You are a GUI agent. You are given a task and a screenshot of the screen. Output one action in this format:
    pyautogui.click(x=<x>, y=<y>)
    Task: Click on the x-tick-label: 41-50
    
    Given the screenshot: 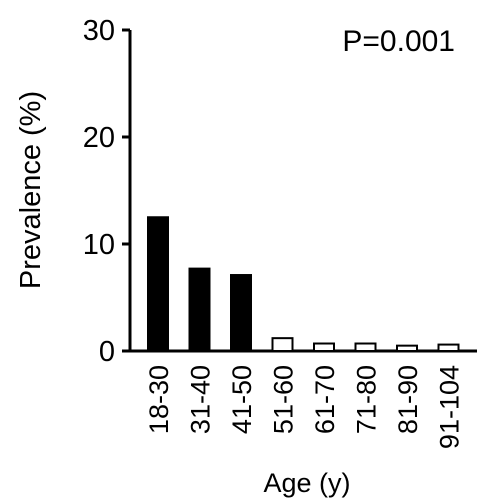 What is the action you would take?
    pyautogui.click(x=242, y=399)
    